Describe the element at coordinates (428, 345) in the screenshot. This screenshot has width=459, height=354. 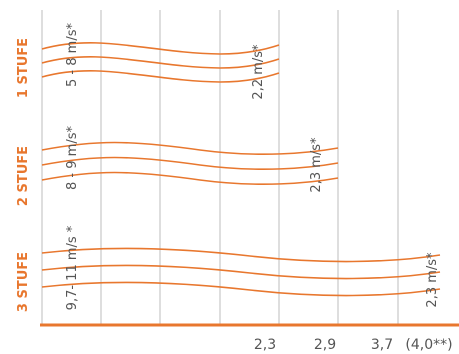
I see `axis-tick-label: (4,0**)` at that location.